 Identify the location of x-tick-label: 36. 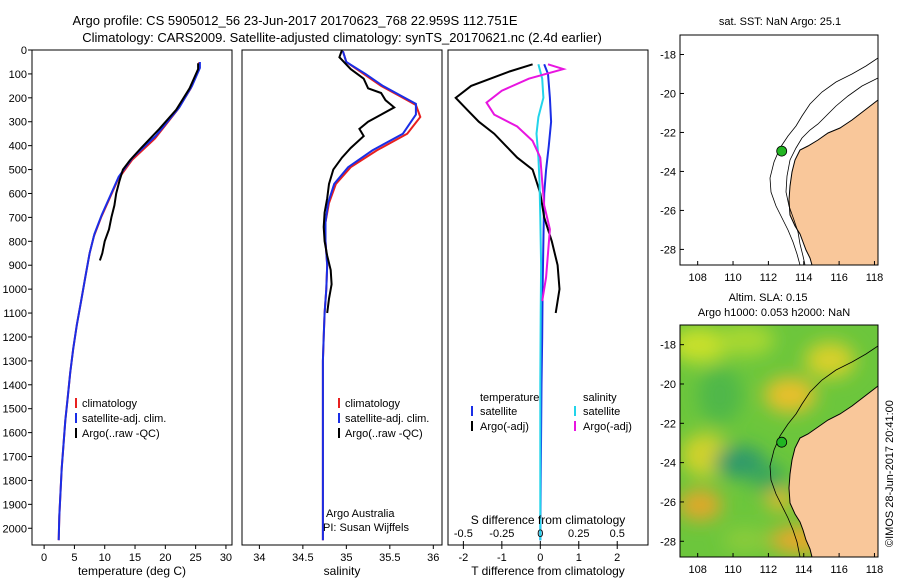
(433, 558).